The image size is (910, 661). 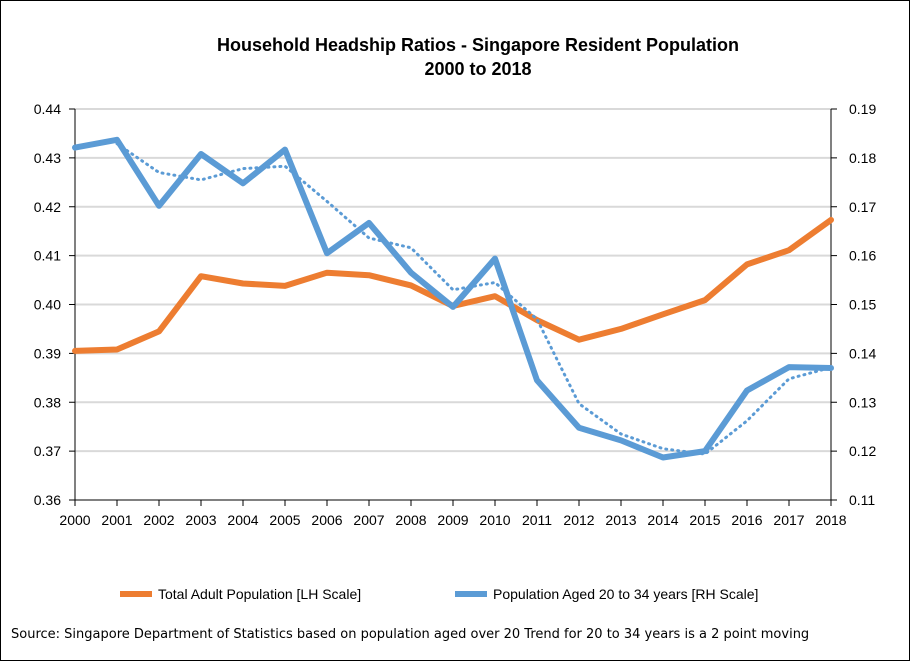 I want to click on x-axis-tick-label: 2011, so click(x=537, y=520).